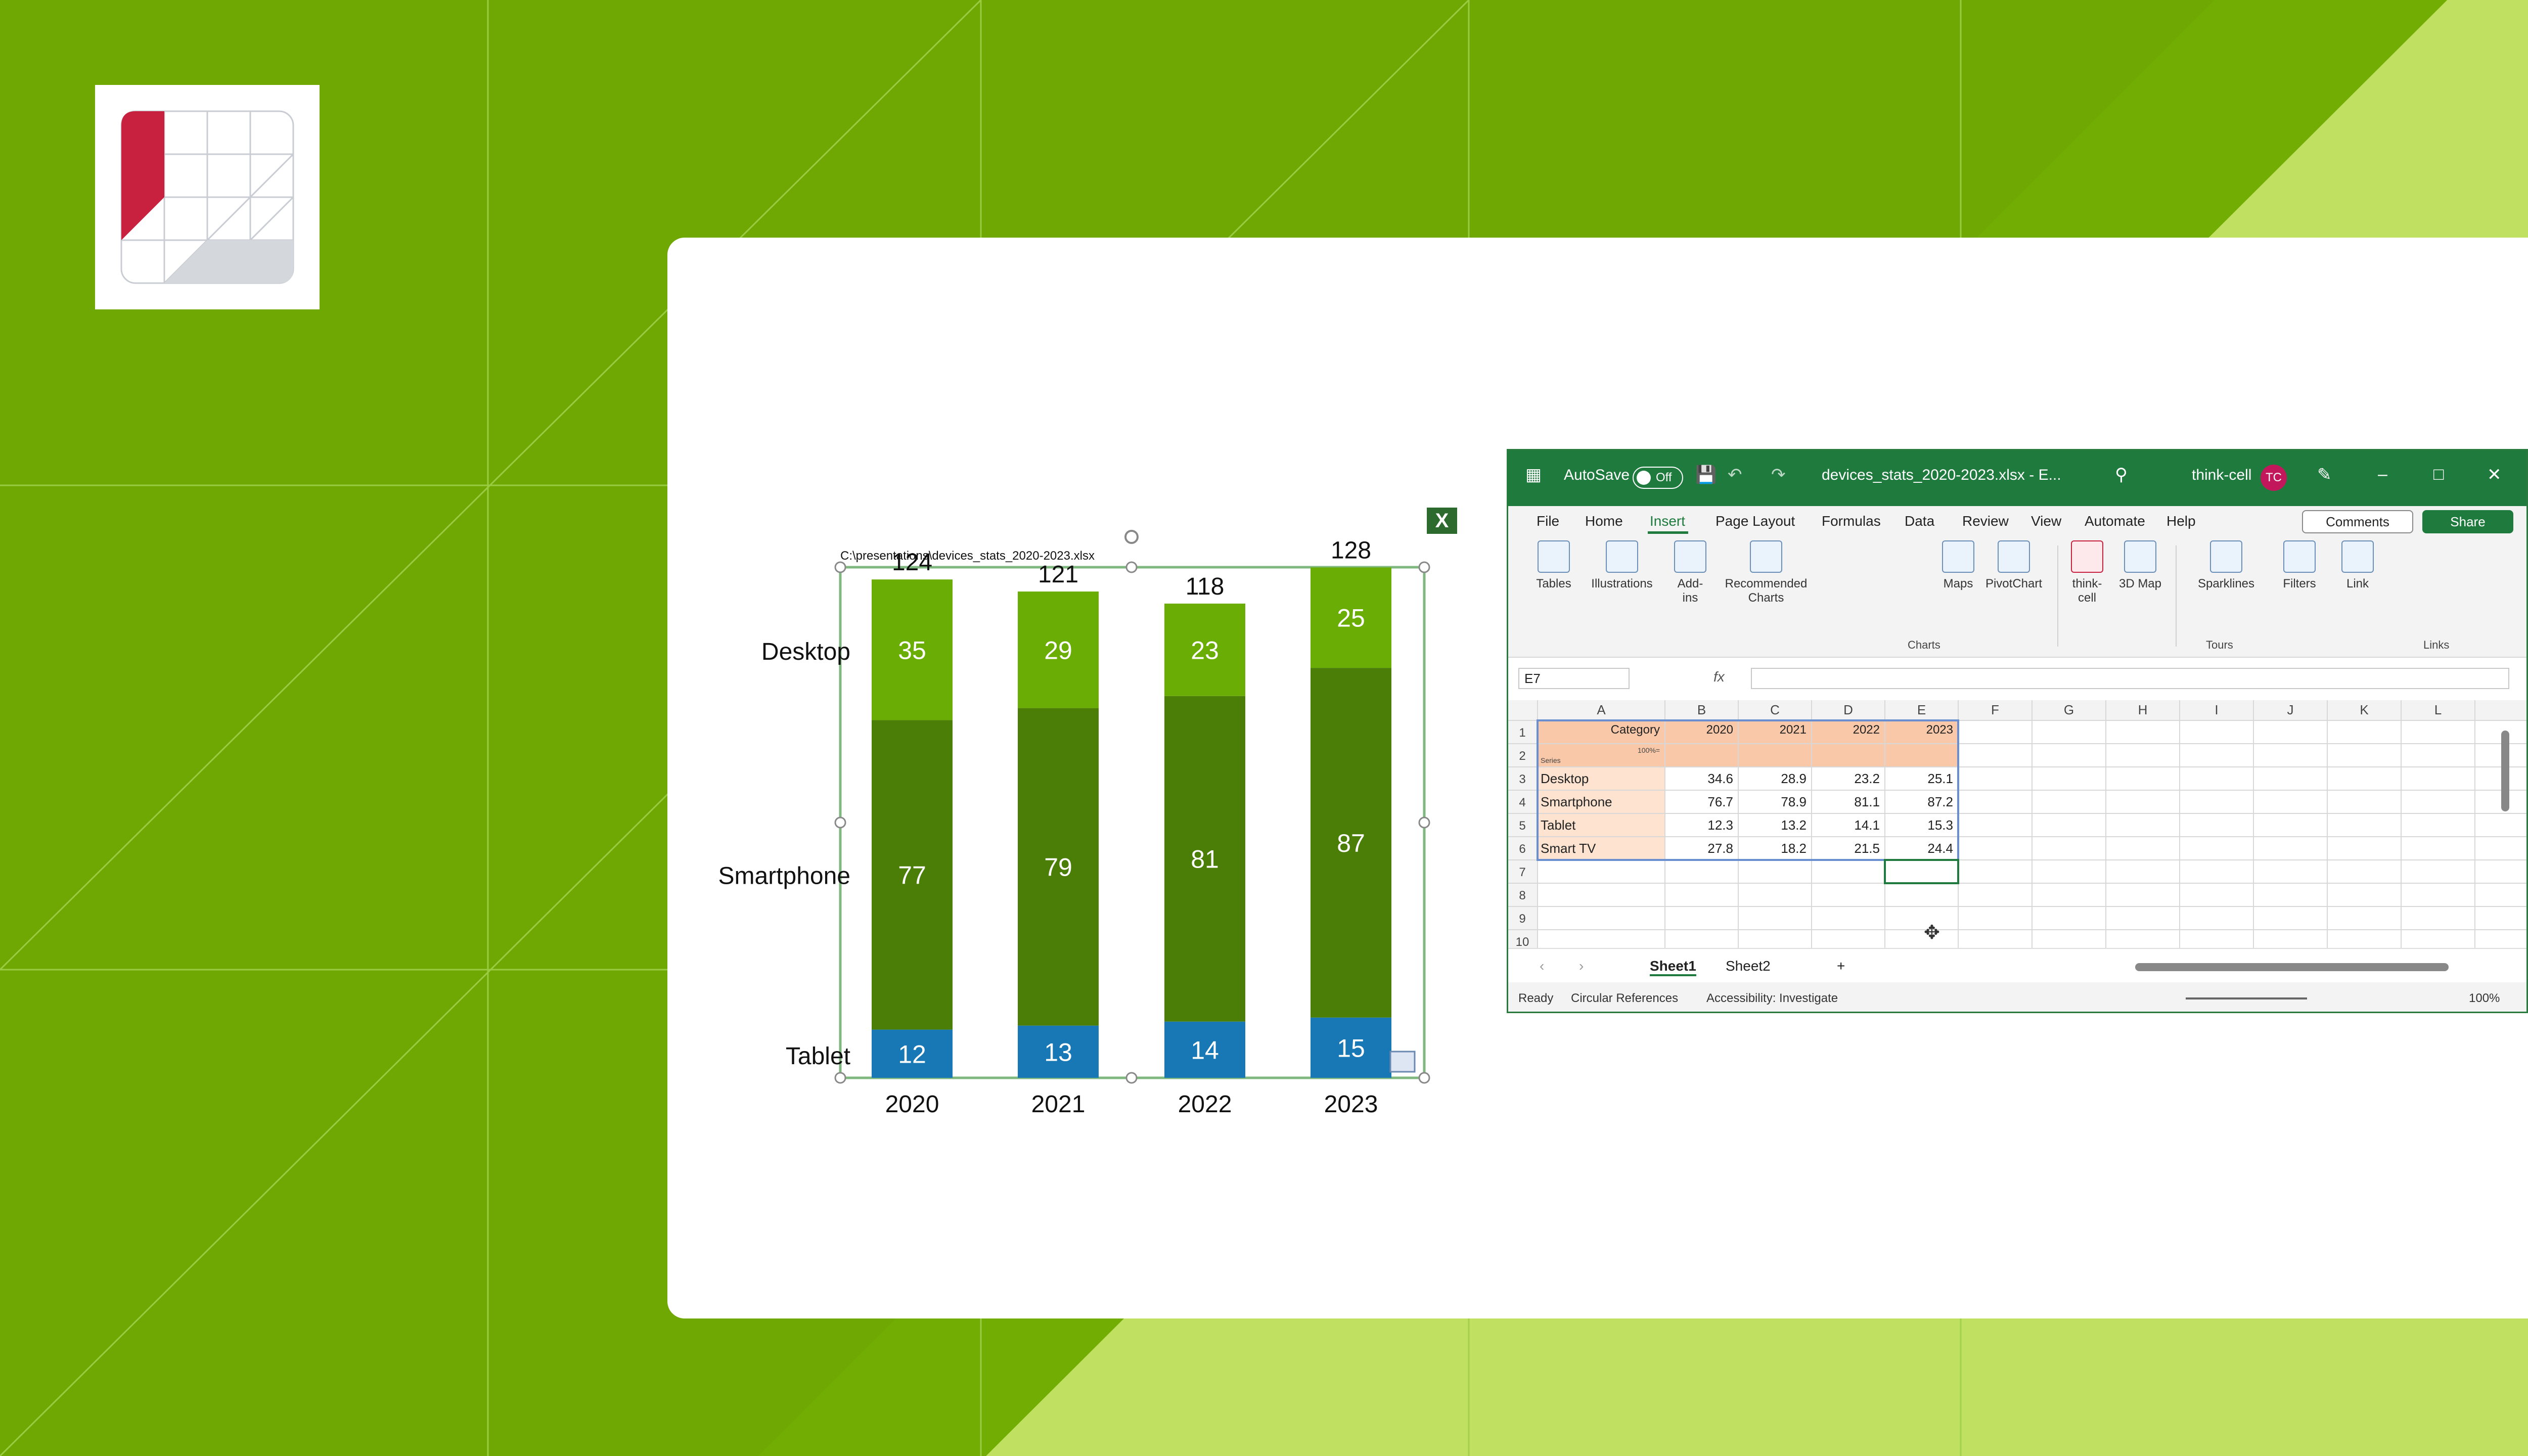 This screenshot has width=2528, height=1456. What do you see at coordinates (2069, 709) in the screenshot?
I see `column-header: G` at bounding box center [2069, 709].